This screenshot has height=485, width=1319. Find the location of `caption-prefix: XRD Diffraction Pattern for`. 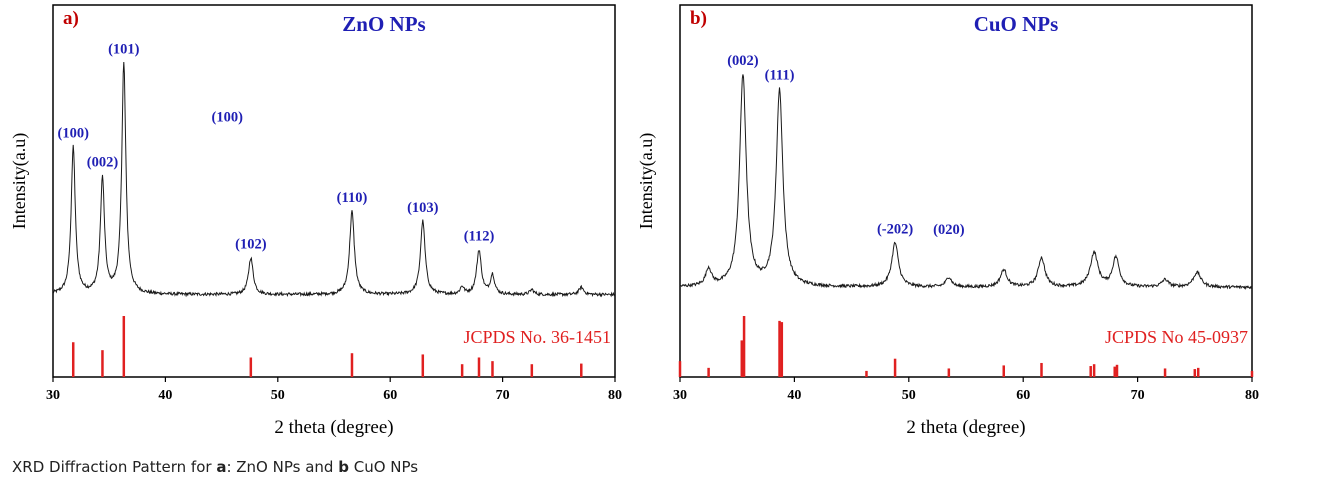

caption-prefix: XRD Diffraction Pattern for is located at coordinates (114, 467).